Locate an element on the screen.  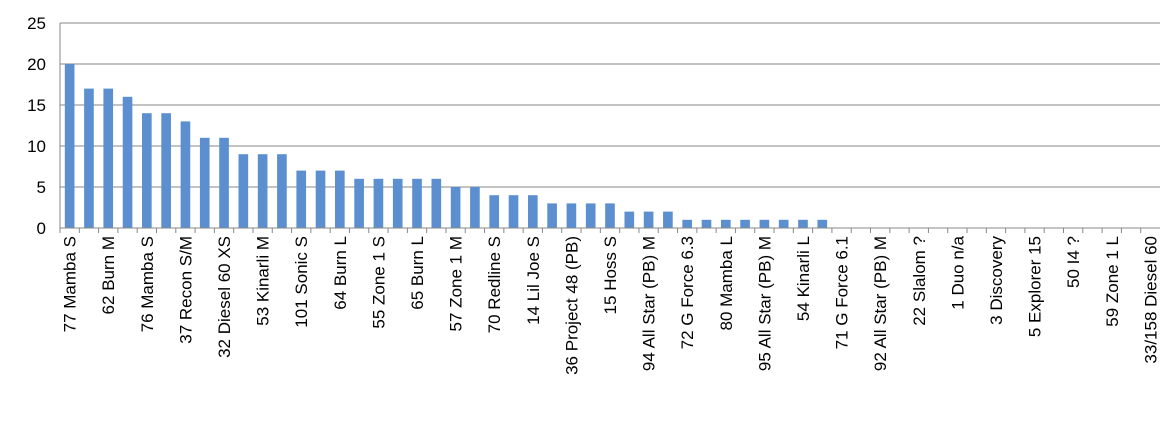
x-tick-label: 55 Zone 1 S is located at coordinates (378, 282).